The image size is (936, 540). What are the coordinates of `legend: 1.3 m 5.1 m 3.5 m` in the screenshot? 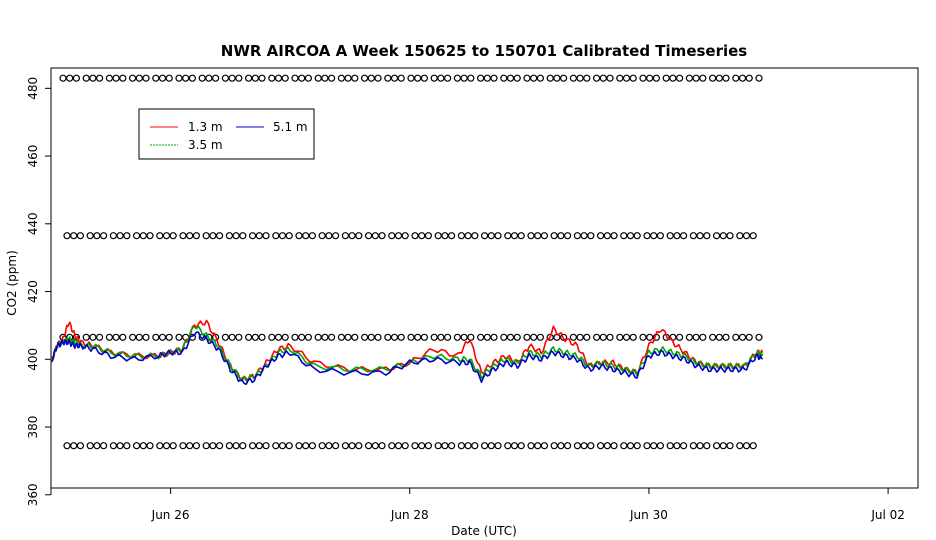 It's located at (226, 134).